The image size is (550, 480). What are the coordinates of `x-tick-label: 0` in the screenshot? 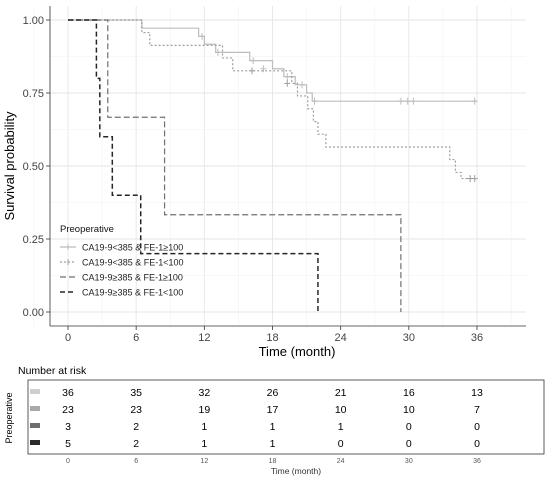 It's located at (68, 338).